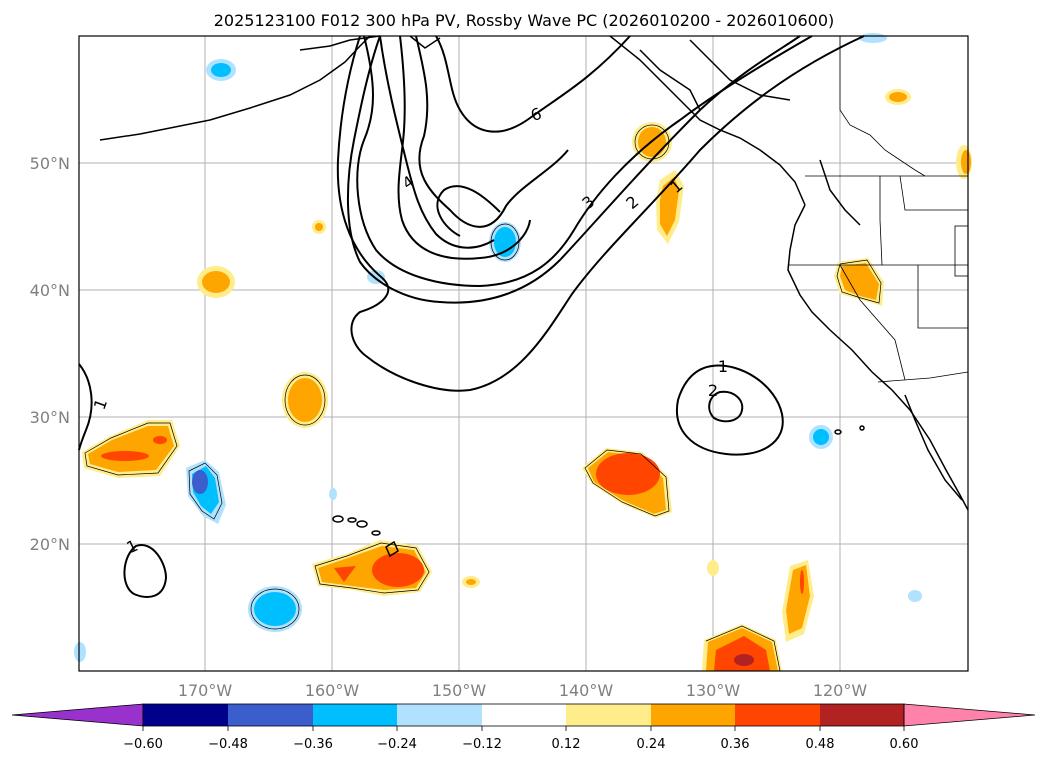  I want to click on pv-contour-1-south, so click(145, 571).